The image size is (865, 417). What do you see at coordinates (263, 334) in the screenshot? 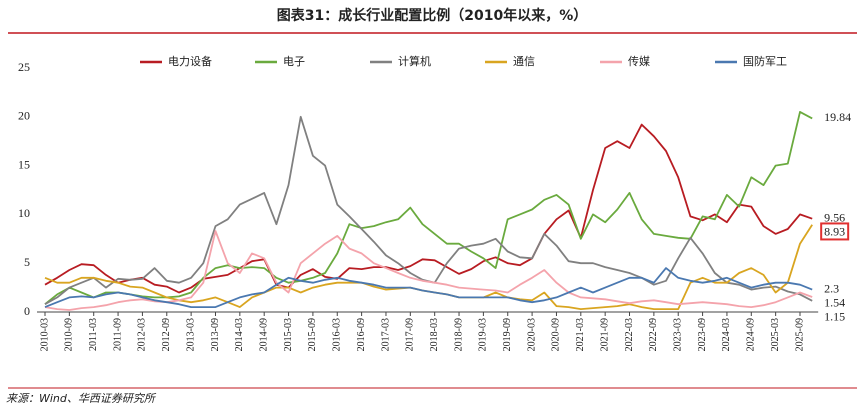
I see `x-tick-label: 2014-09` at bounding box center [263, 334].